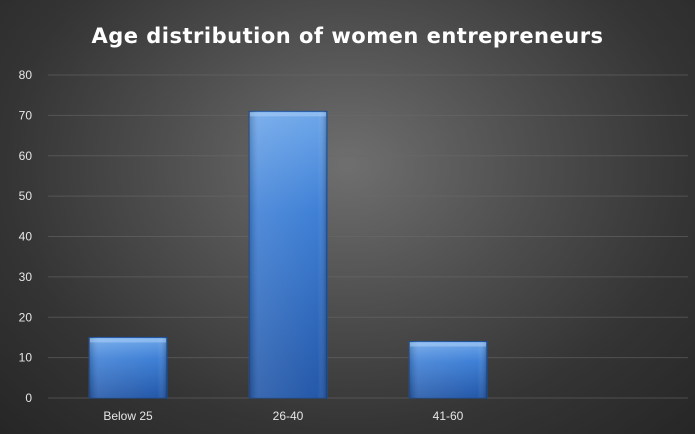 The width and height of the screenshot is (695, 434). I want to click on x-tick-label: 41-60, so click(448, 416).